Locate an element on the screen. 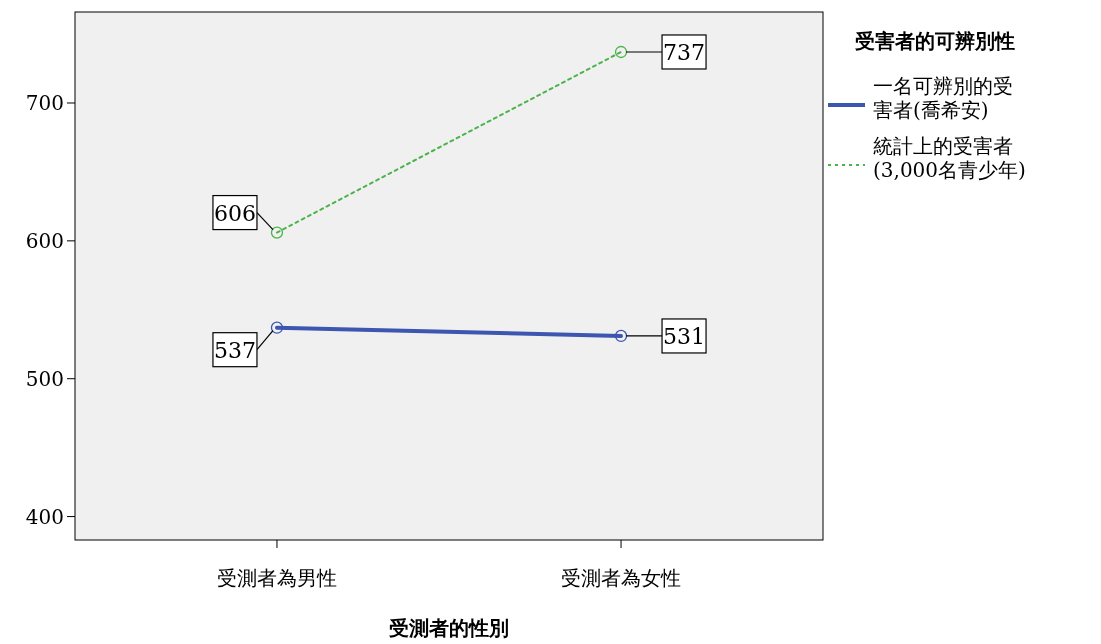  legend-label: 統計上的受害者(3,000名青少年) is located at coordinates (949, 158).